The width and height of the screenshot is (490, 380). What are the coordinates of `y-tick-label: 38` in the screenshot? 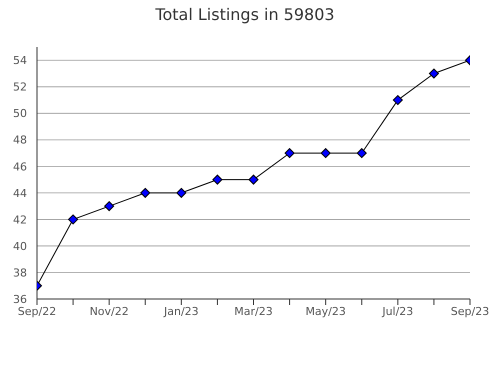 It's located at (20, 273).